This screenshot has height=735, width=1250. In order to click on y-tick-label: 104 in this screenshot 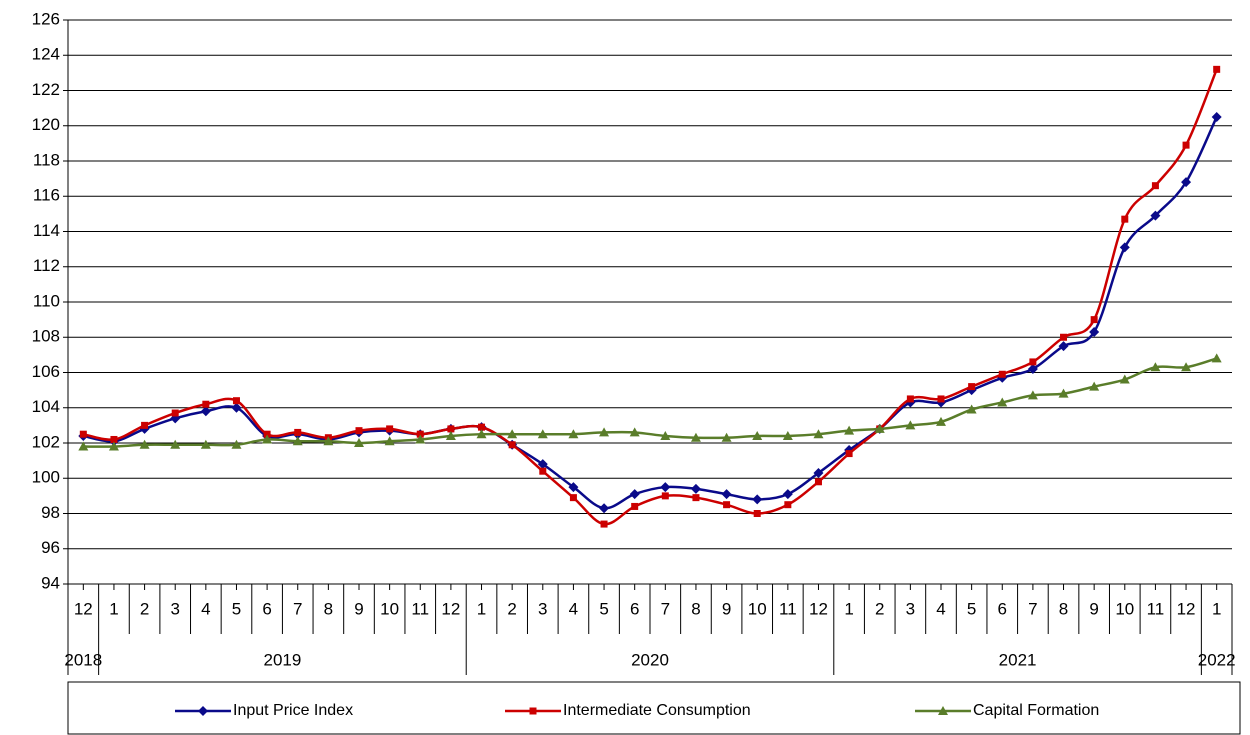, I will do `click(46, 406)`.